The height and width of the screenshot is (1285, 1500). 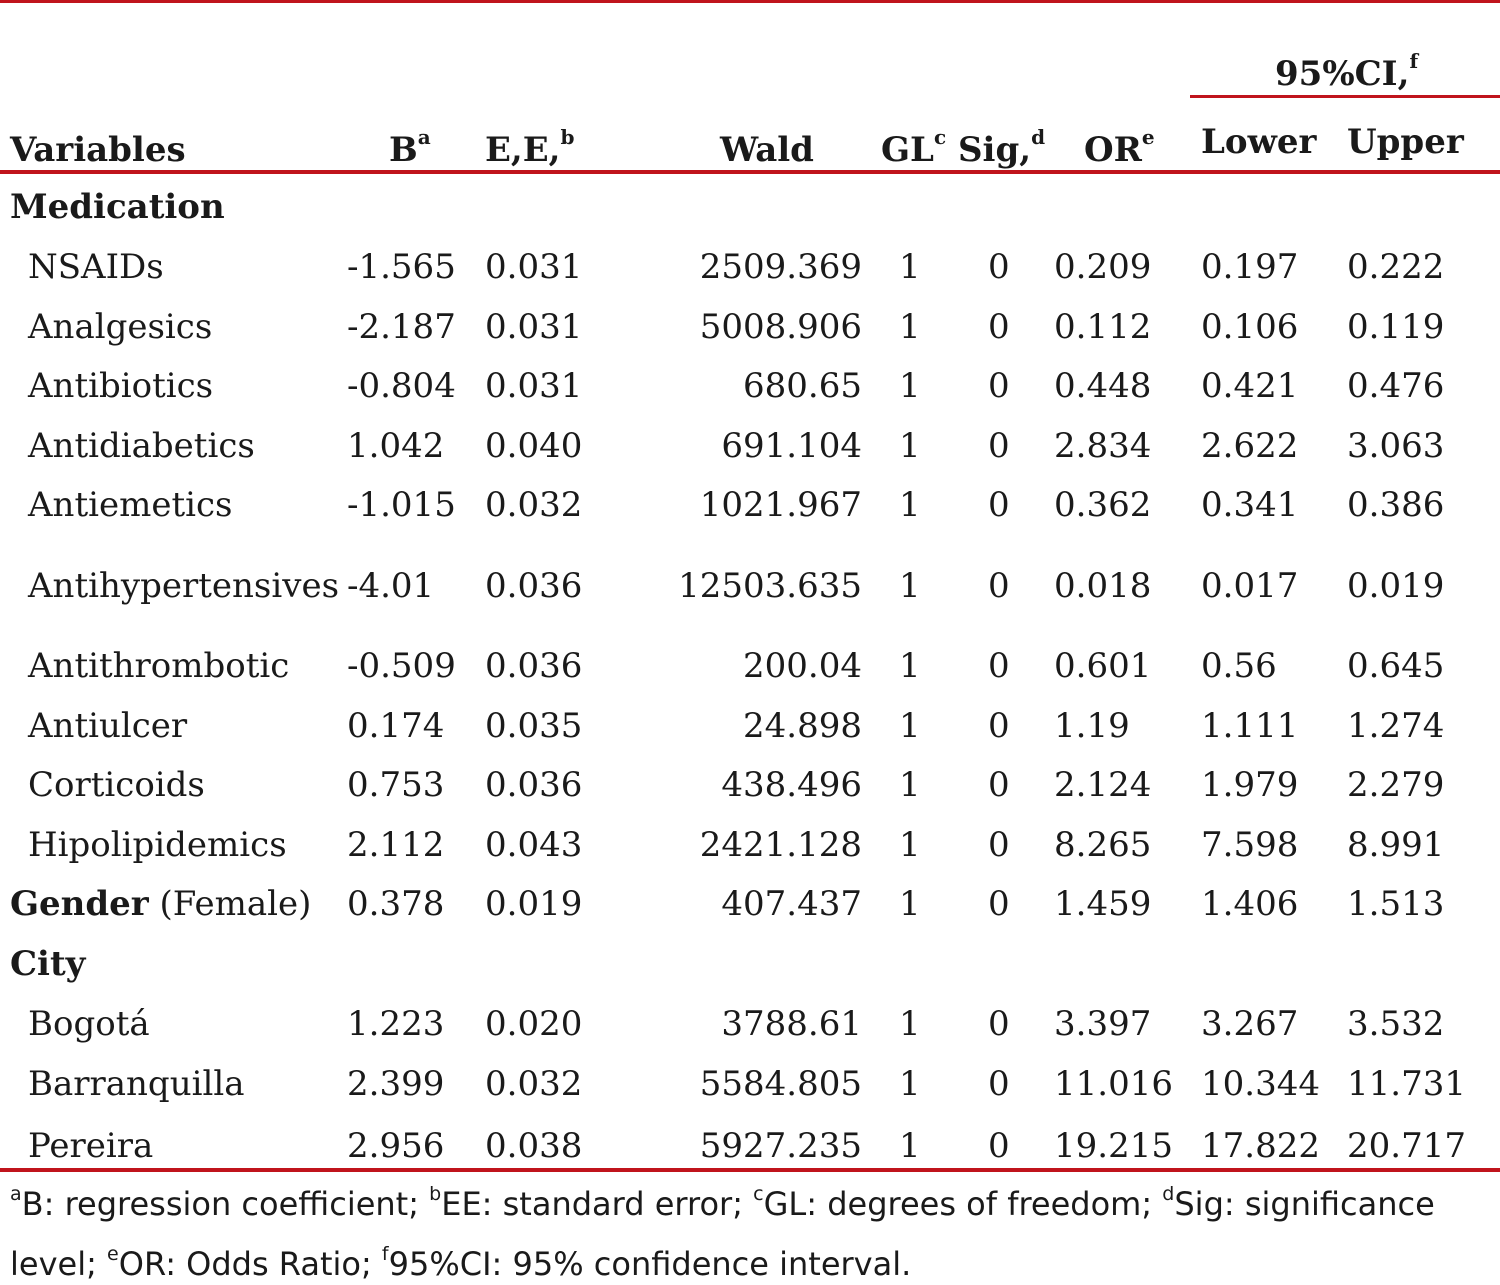 What do you see at coordinates (396, 1146) in the screenshot?
I see `cell-b: 2.956` at bounding box center [396, 1146].